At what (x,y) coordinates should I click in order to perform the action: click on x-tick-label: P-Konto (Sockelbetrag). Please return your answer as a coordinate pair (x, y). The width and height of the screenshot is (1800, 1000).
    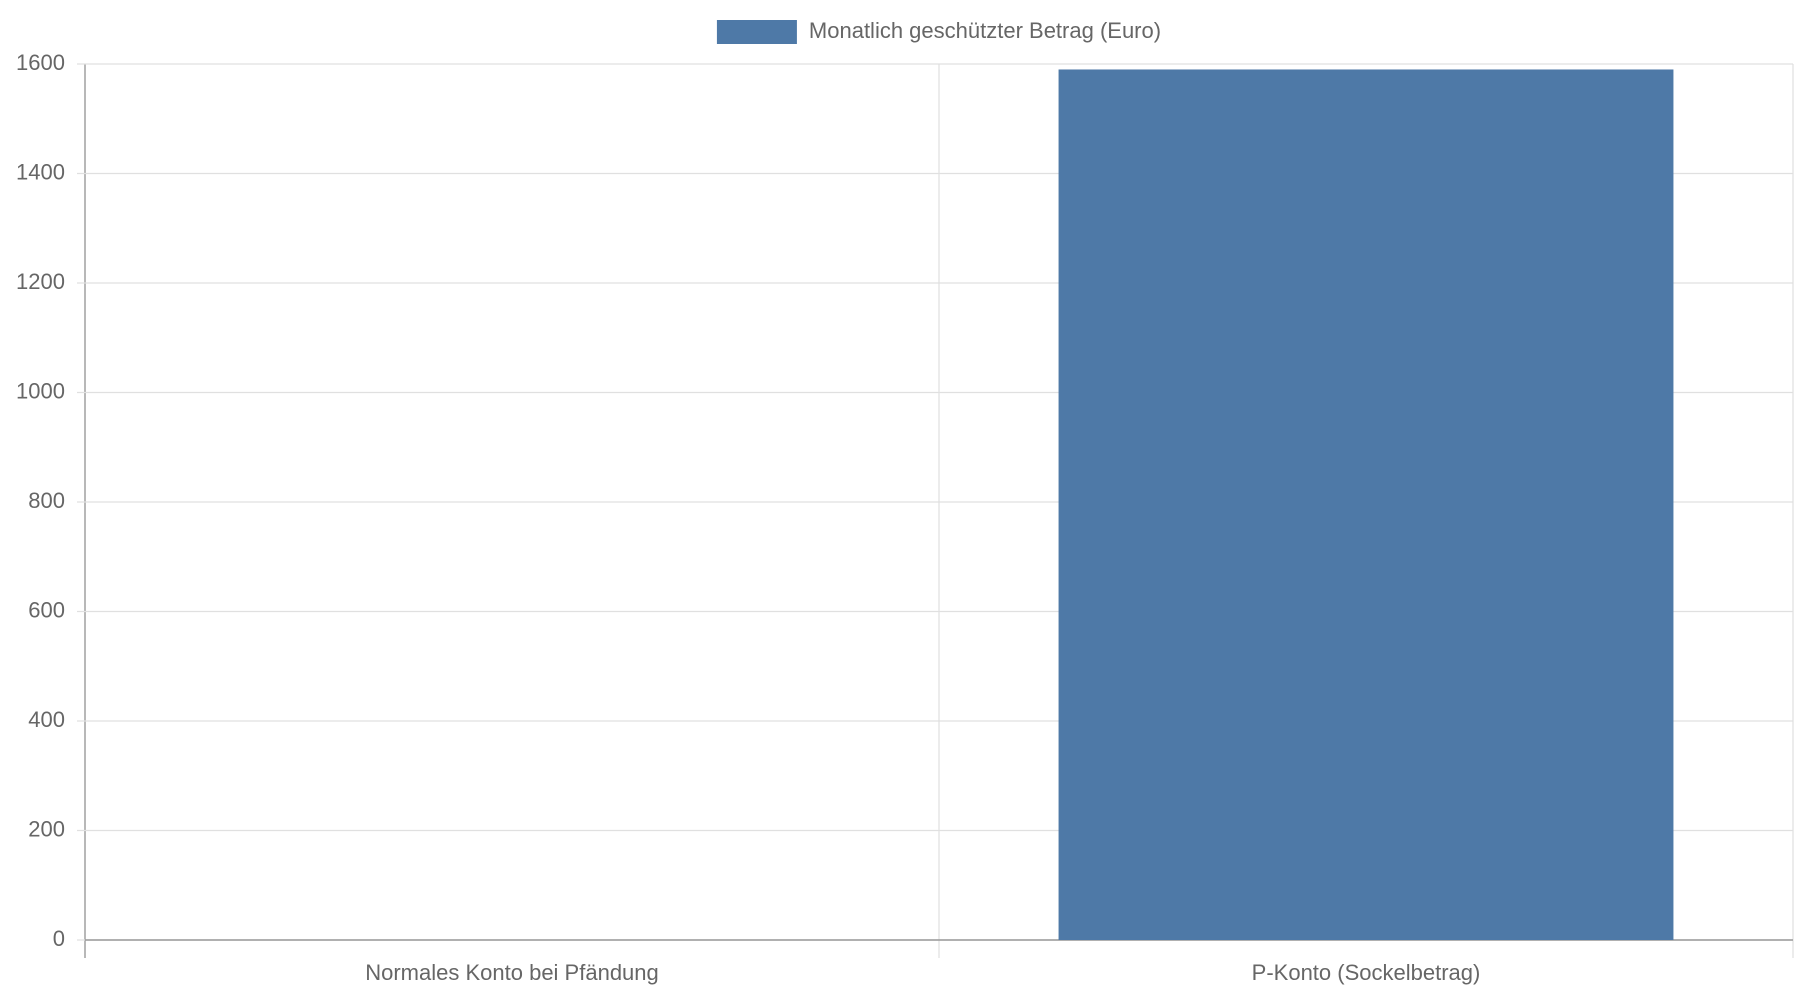
    Looking at the image, I should click on (1366, 972).